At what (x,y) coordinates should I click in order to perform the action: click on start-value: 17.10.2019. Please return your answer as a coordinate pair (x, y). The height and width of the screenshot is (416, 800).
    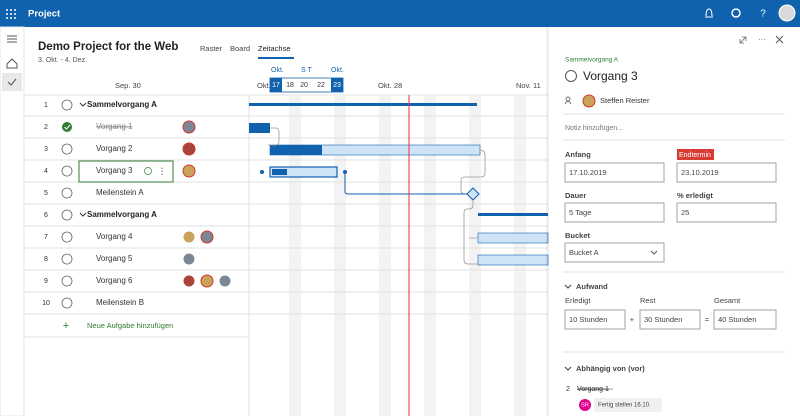
    Looking at the image, I should click on (588, 172).